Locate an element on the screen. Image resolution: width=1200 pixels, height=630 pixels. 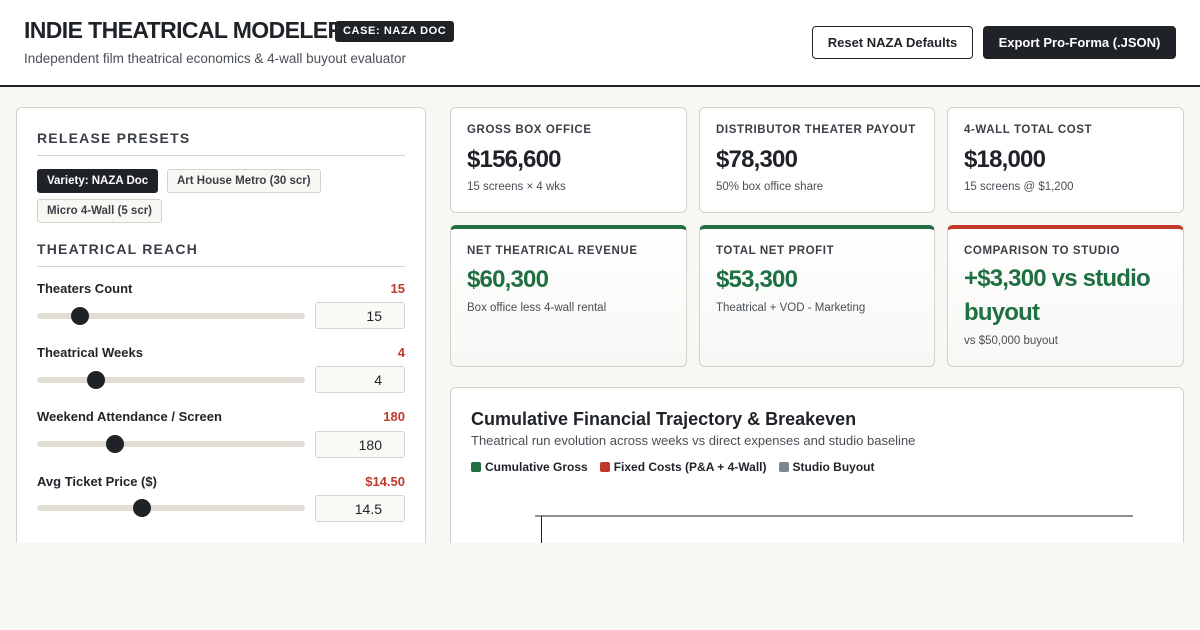
below-fold-area is located at coordinates (600, 586).